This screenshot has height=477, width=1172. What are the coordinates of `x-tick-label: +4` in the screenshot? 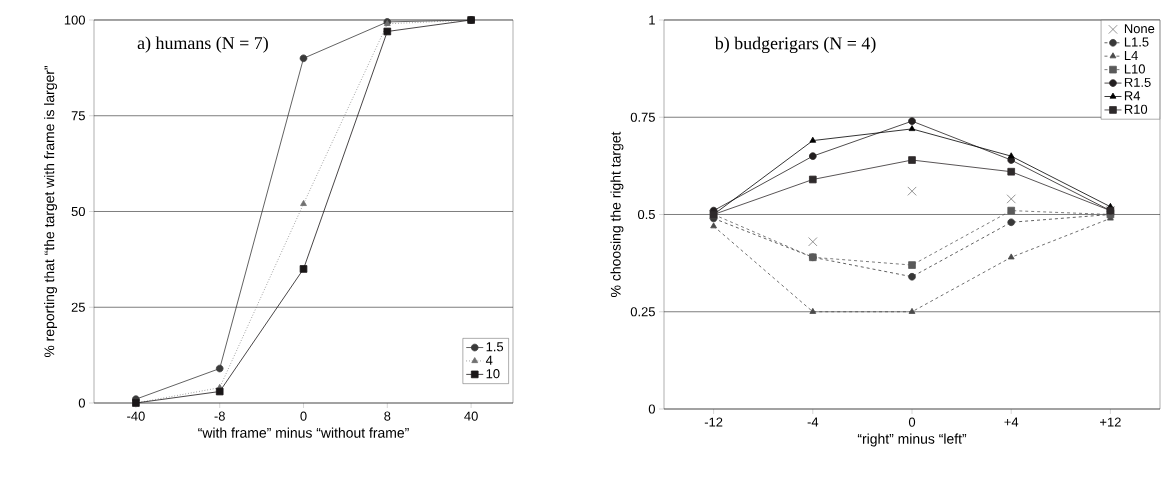 It's located at (1011, 422).